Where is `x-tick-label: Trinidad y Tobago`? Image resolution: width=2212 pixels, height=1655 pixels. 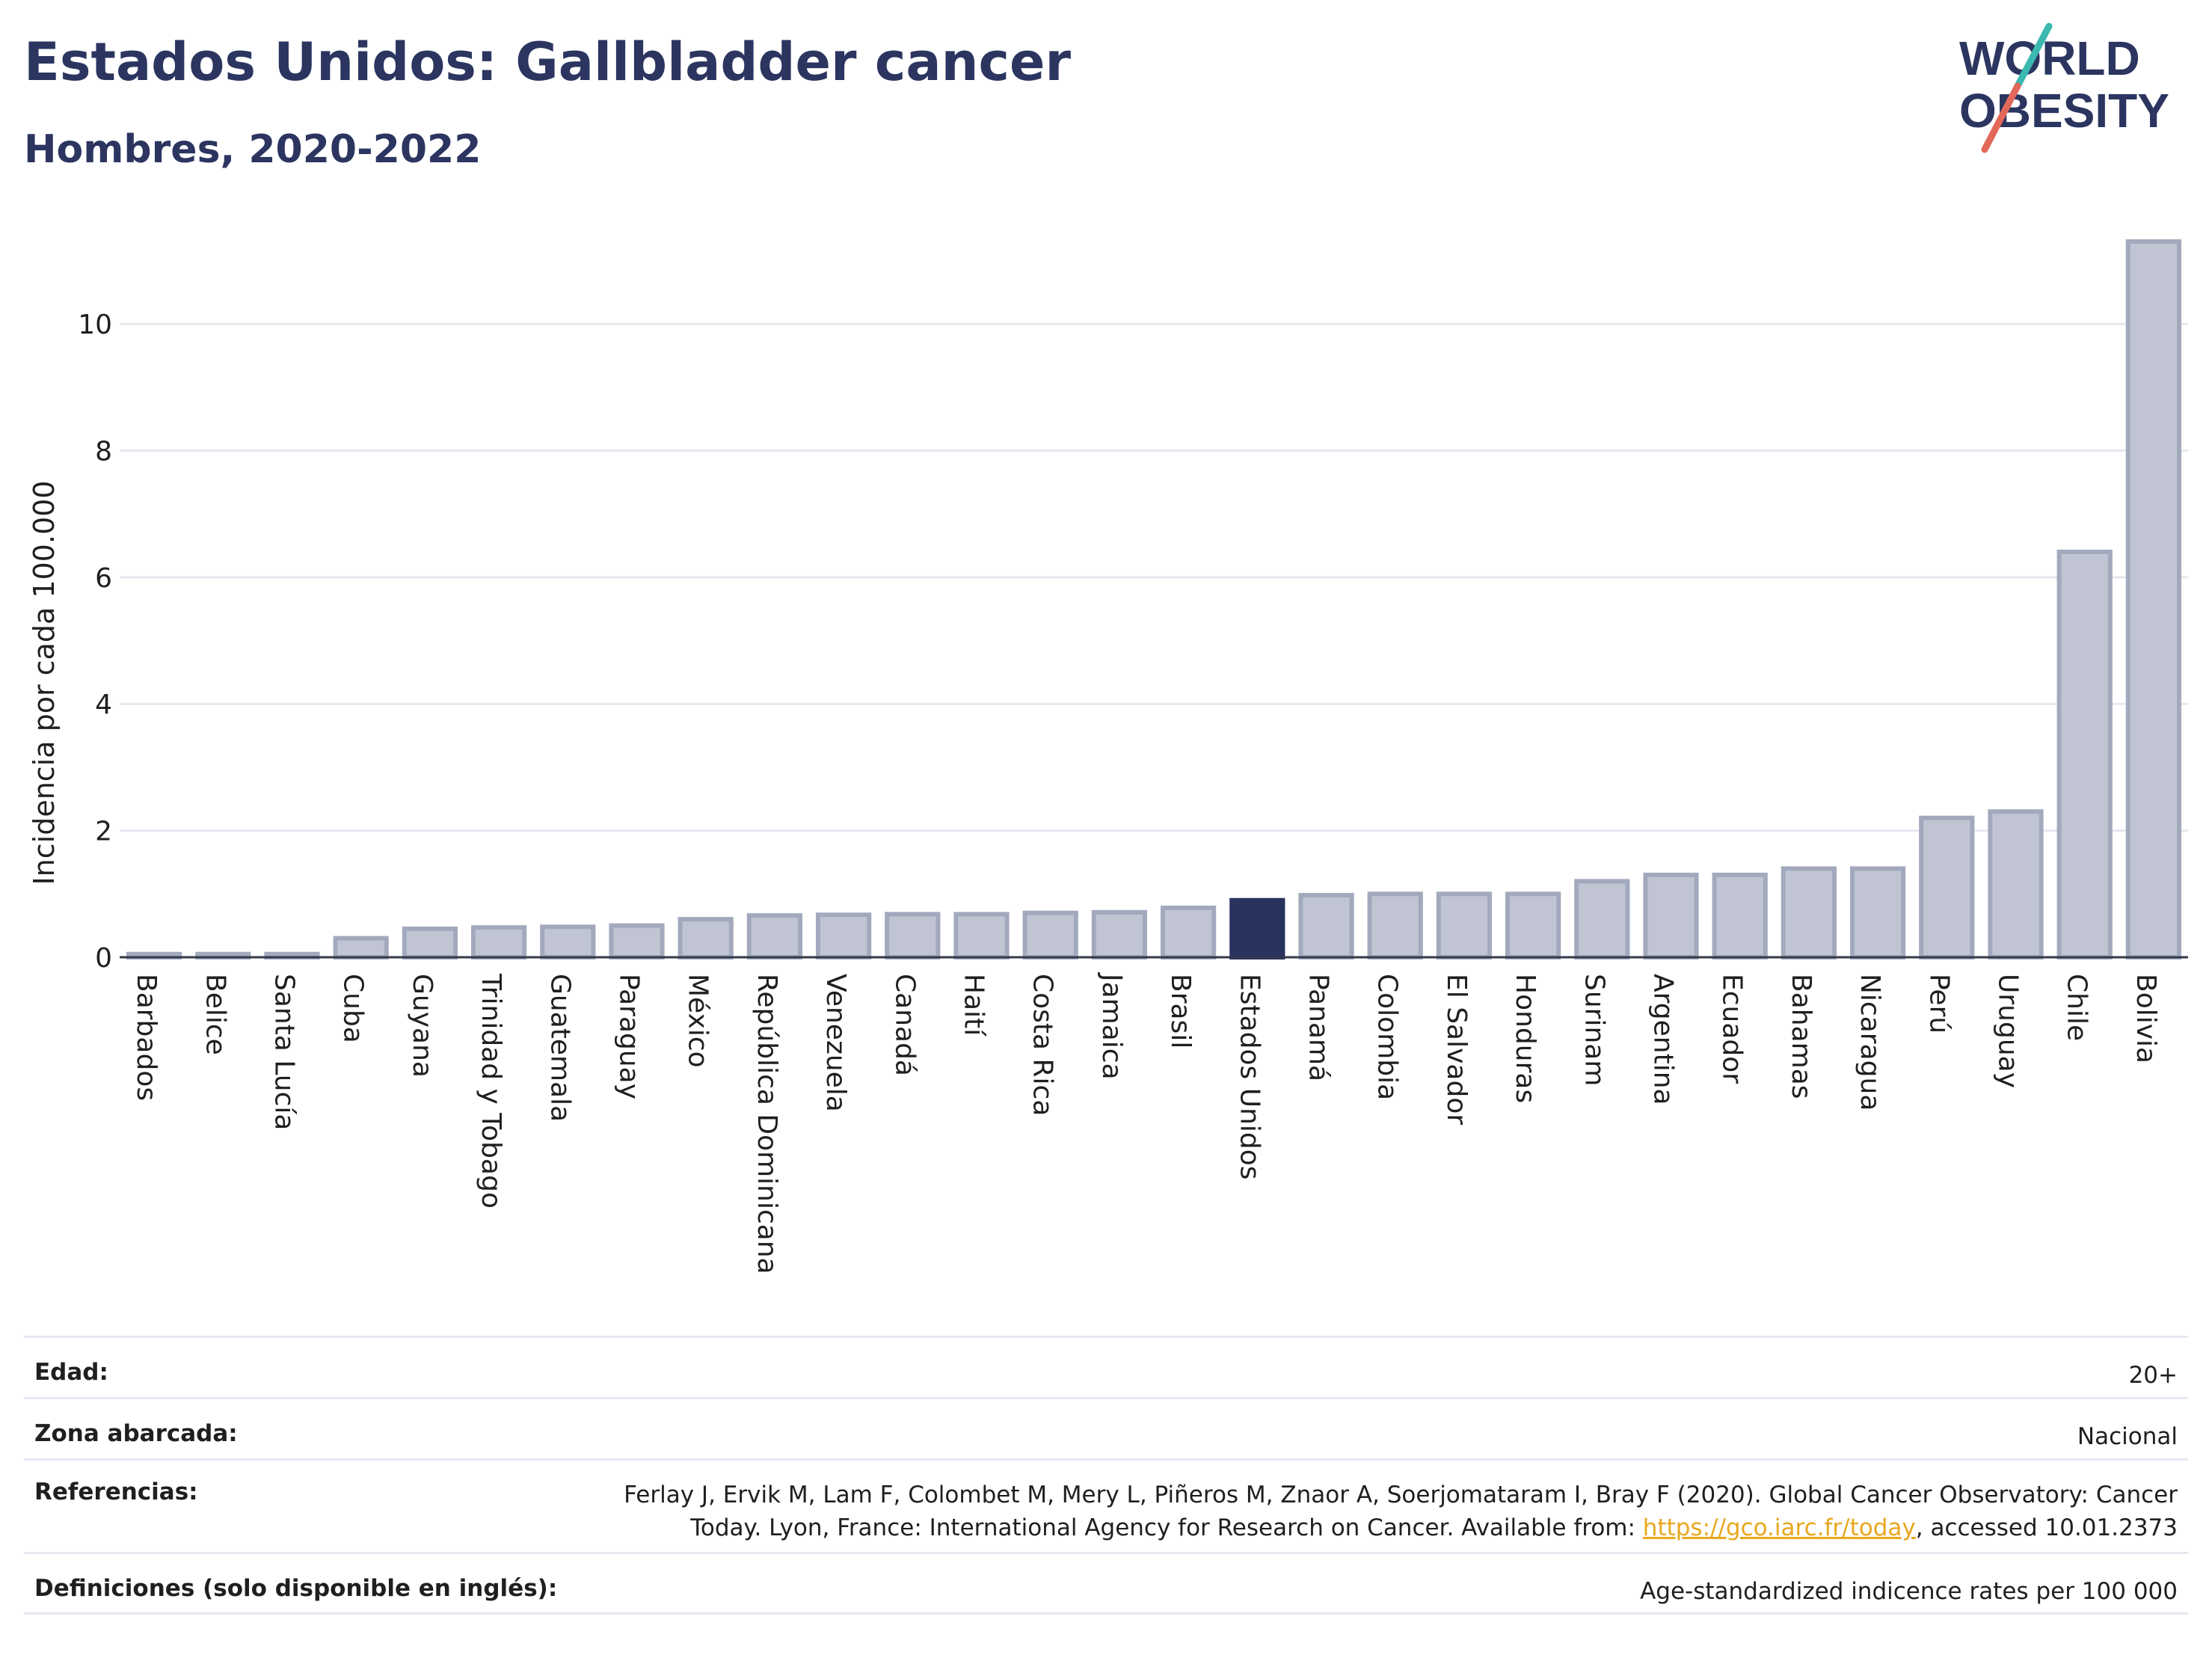 x-tick-label: Trinidad y Tobago is located at coordinates (491, 1091).